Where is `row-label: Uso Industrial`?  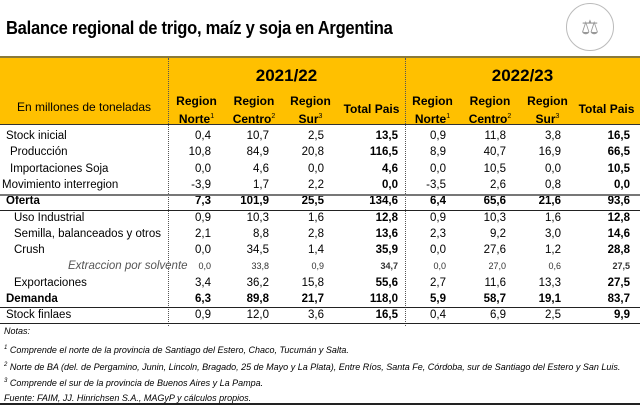
row-label: Uso Industrial is located at coordinates (49, 217).